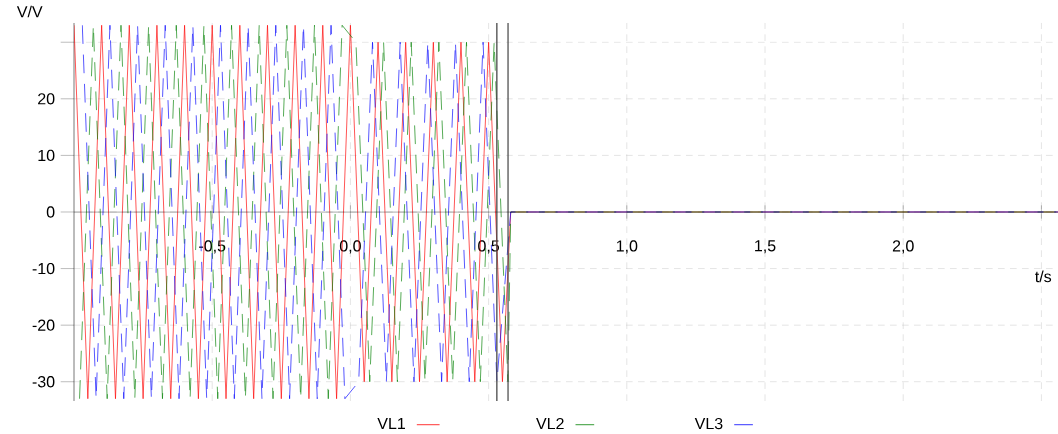 This screenshot has height=434, width=1058. What do you see at coordinates (391, 424) in the screenshot?
I see `legend-label: VL1` at bounding box center [391, 424].